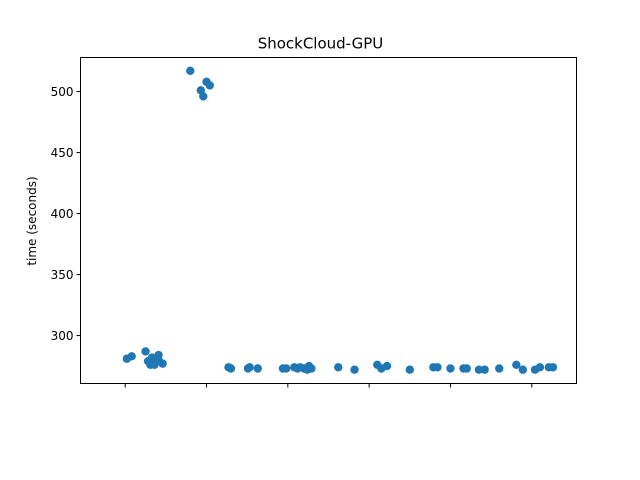 This screenshot has height=480, width=640. Describe the element at coordinates (62, 336) in the screenshot. I see `y-tick-label: 300` at that location.